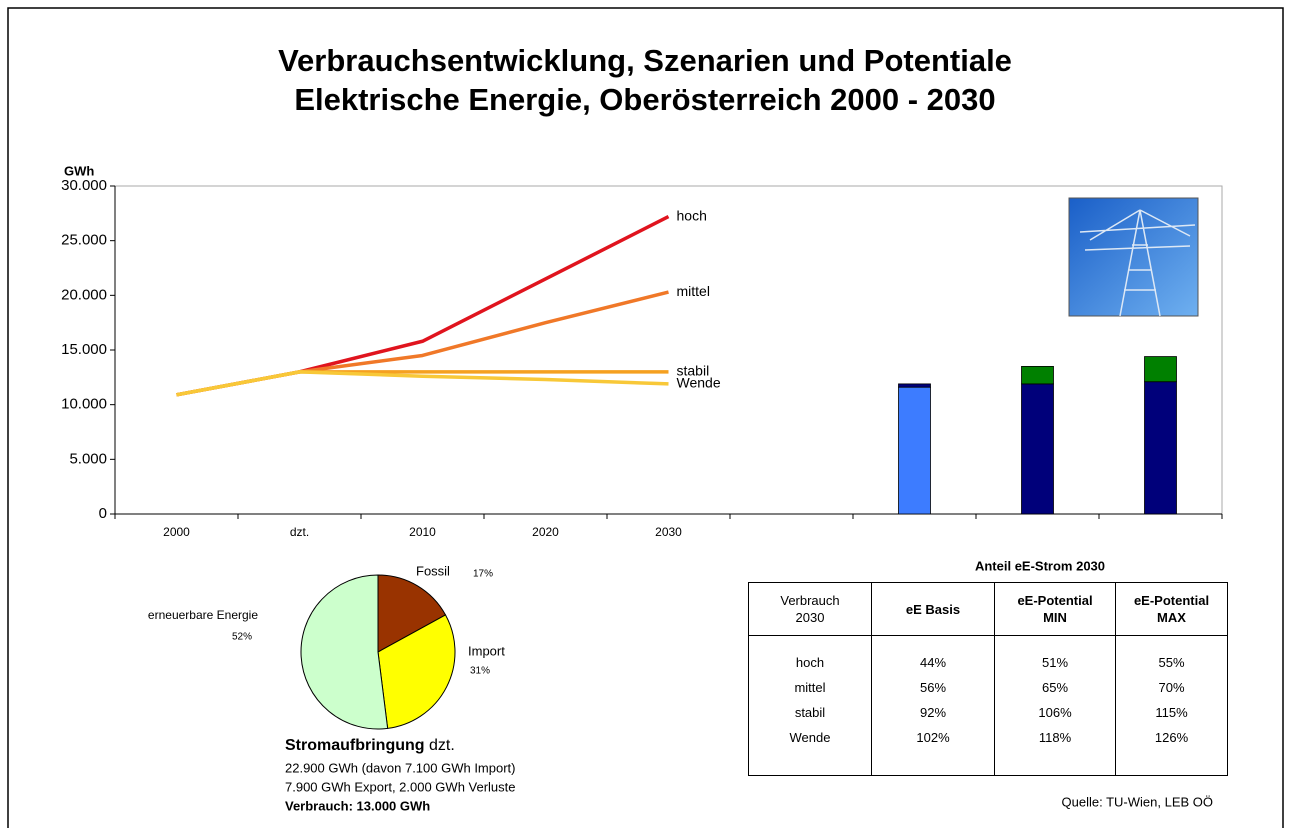 The height and width of the screenshot is (828, 1290). I want to click on supply-heading-main: Stromaufbringung, so click(355, 745).